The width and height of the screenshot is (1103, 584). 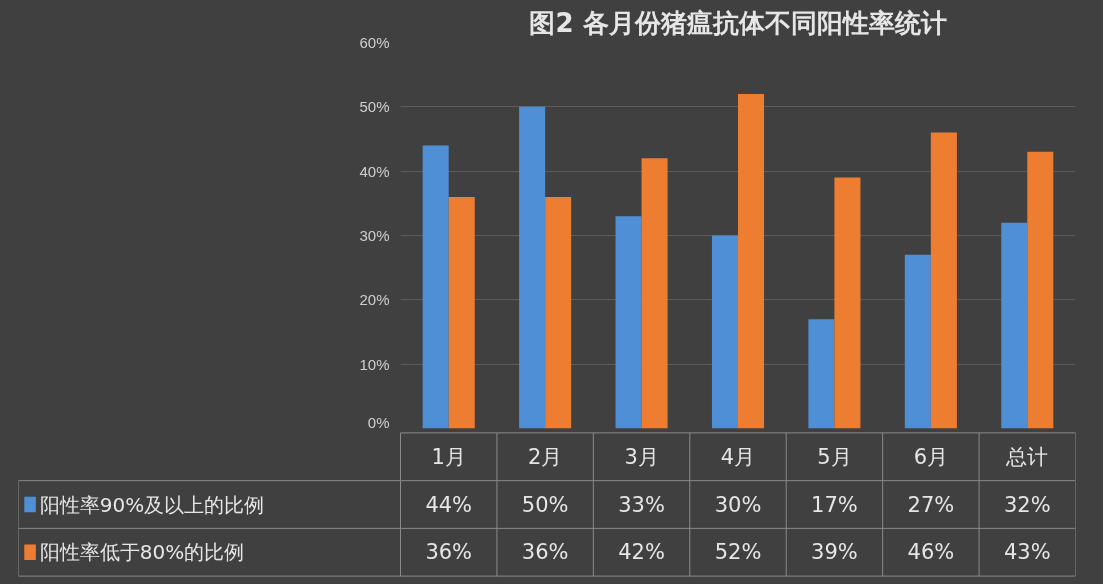 I want to click on x-tick-label: 2月, so click(x=545, y=456).